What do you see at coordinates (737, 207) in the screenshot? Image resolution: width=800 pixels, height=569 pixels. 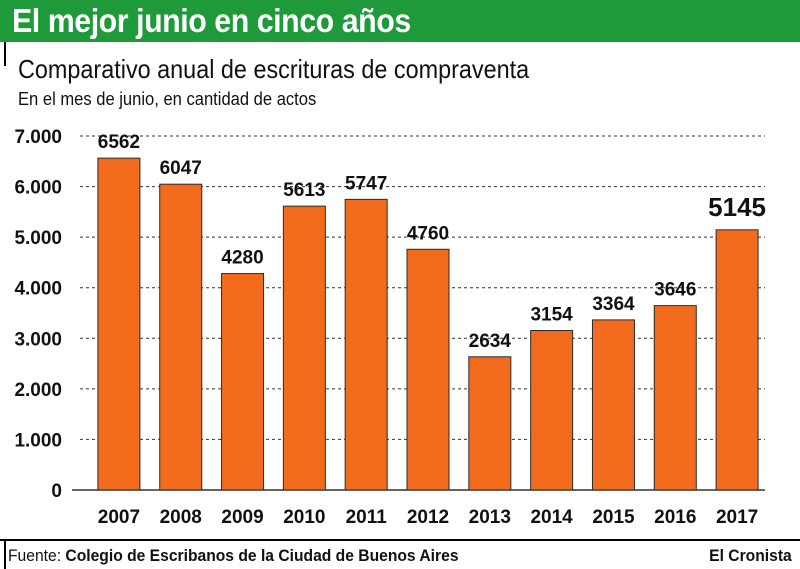 I see `data-label: 5145` at bounding box center [737, 207].